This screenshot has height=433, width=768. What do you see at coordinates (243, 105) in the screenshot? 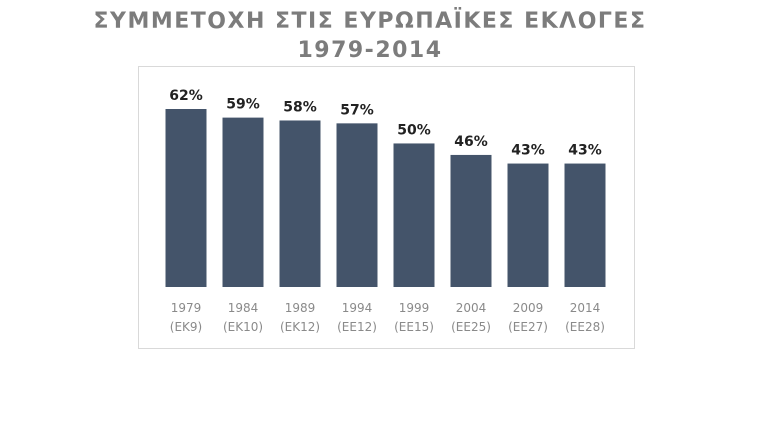
I see `data-label-1984: 59%` at bounding box center [243, 105].